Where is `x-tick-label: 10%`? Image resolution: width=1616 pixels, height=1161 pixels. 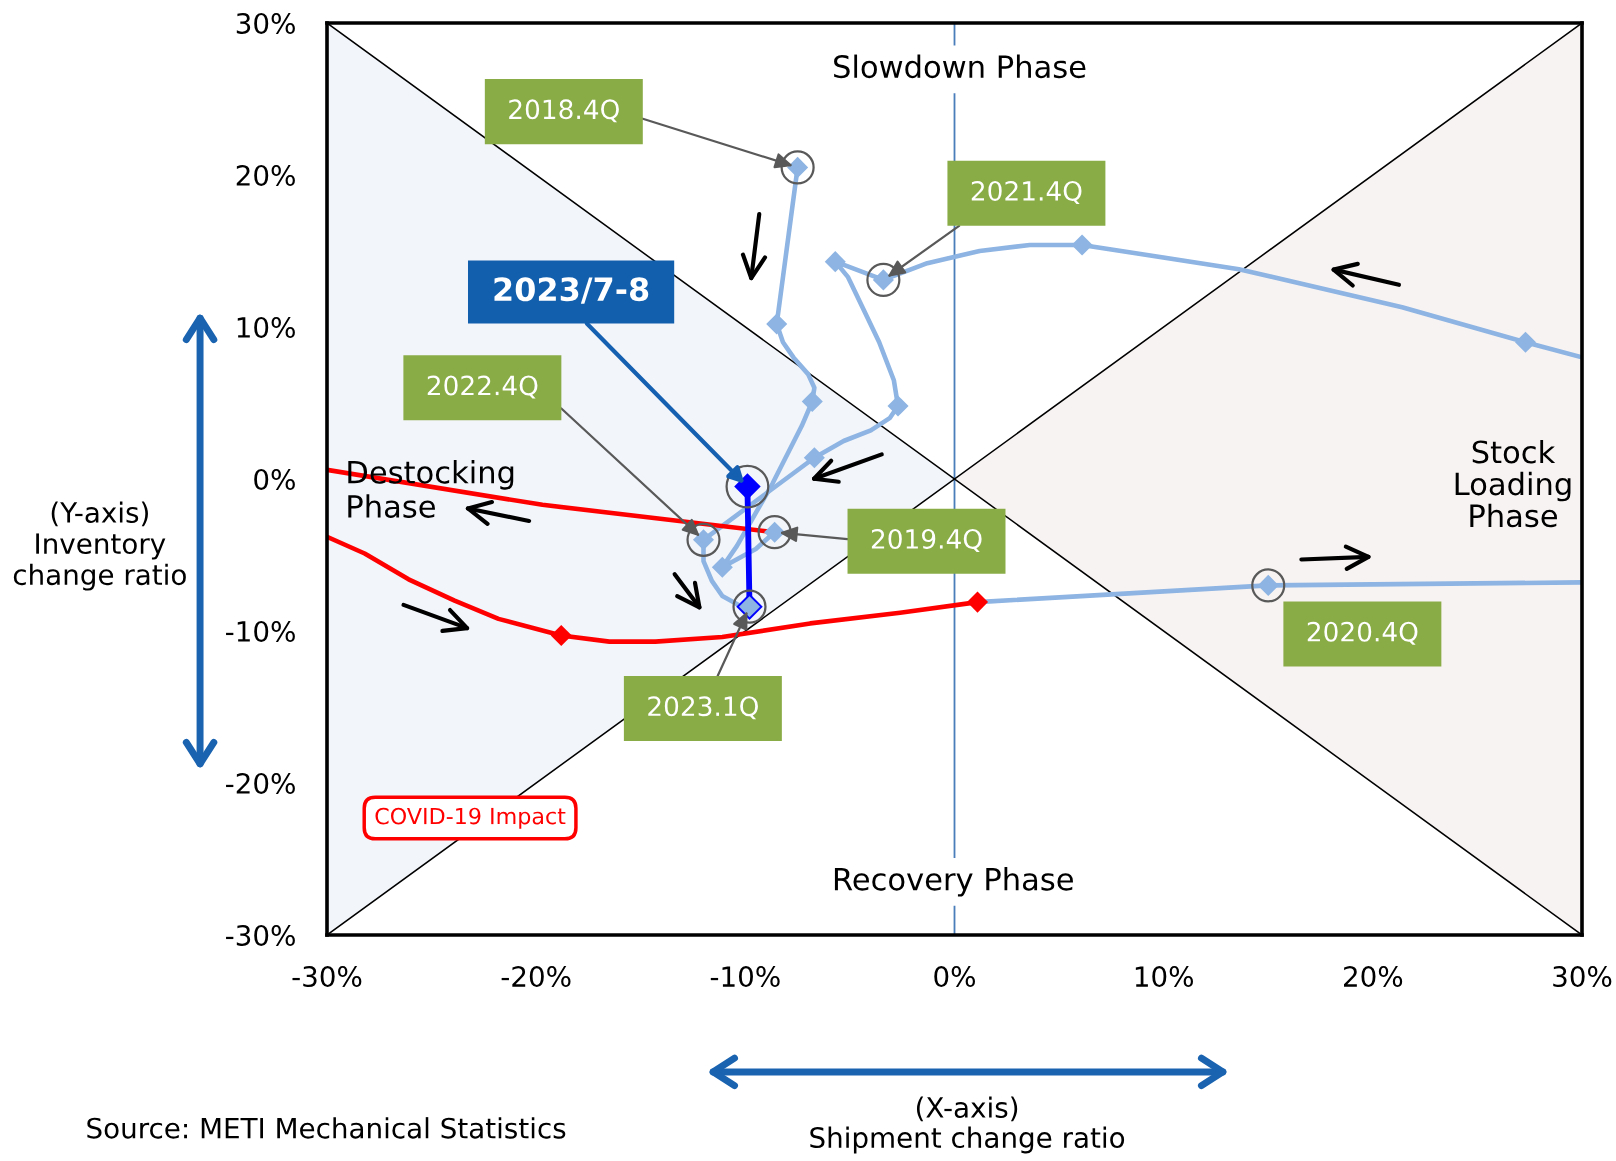 x-tick-label: 10% is located at coordinates (1164, 977).